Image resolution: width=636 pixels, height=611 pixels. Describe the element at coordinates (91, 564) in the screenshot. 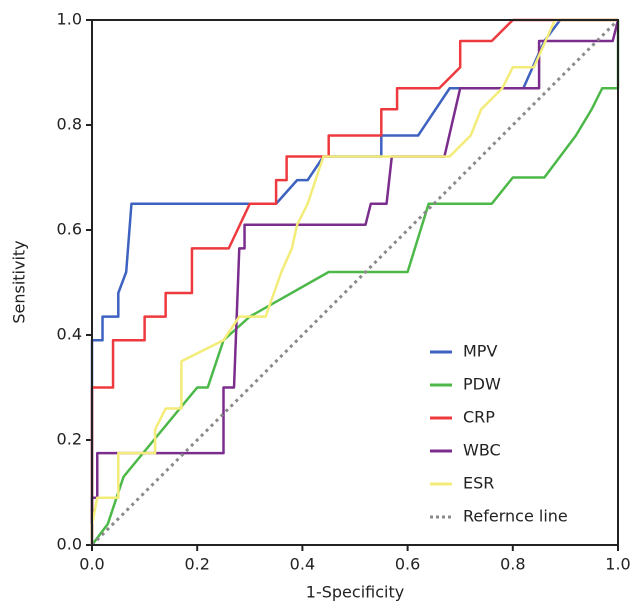

I see `x-tick-label: 0.0` at that location.